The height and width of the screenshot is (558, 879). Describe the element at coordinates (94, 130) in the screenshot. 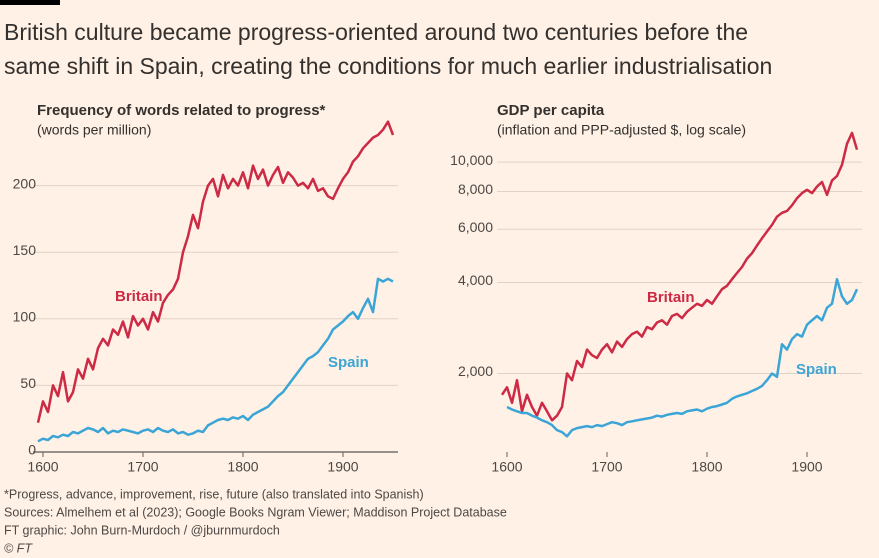

I see `panel-subtitle: (words per million)` at that location.